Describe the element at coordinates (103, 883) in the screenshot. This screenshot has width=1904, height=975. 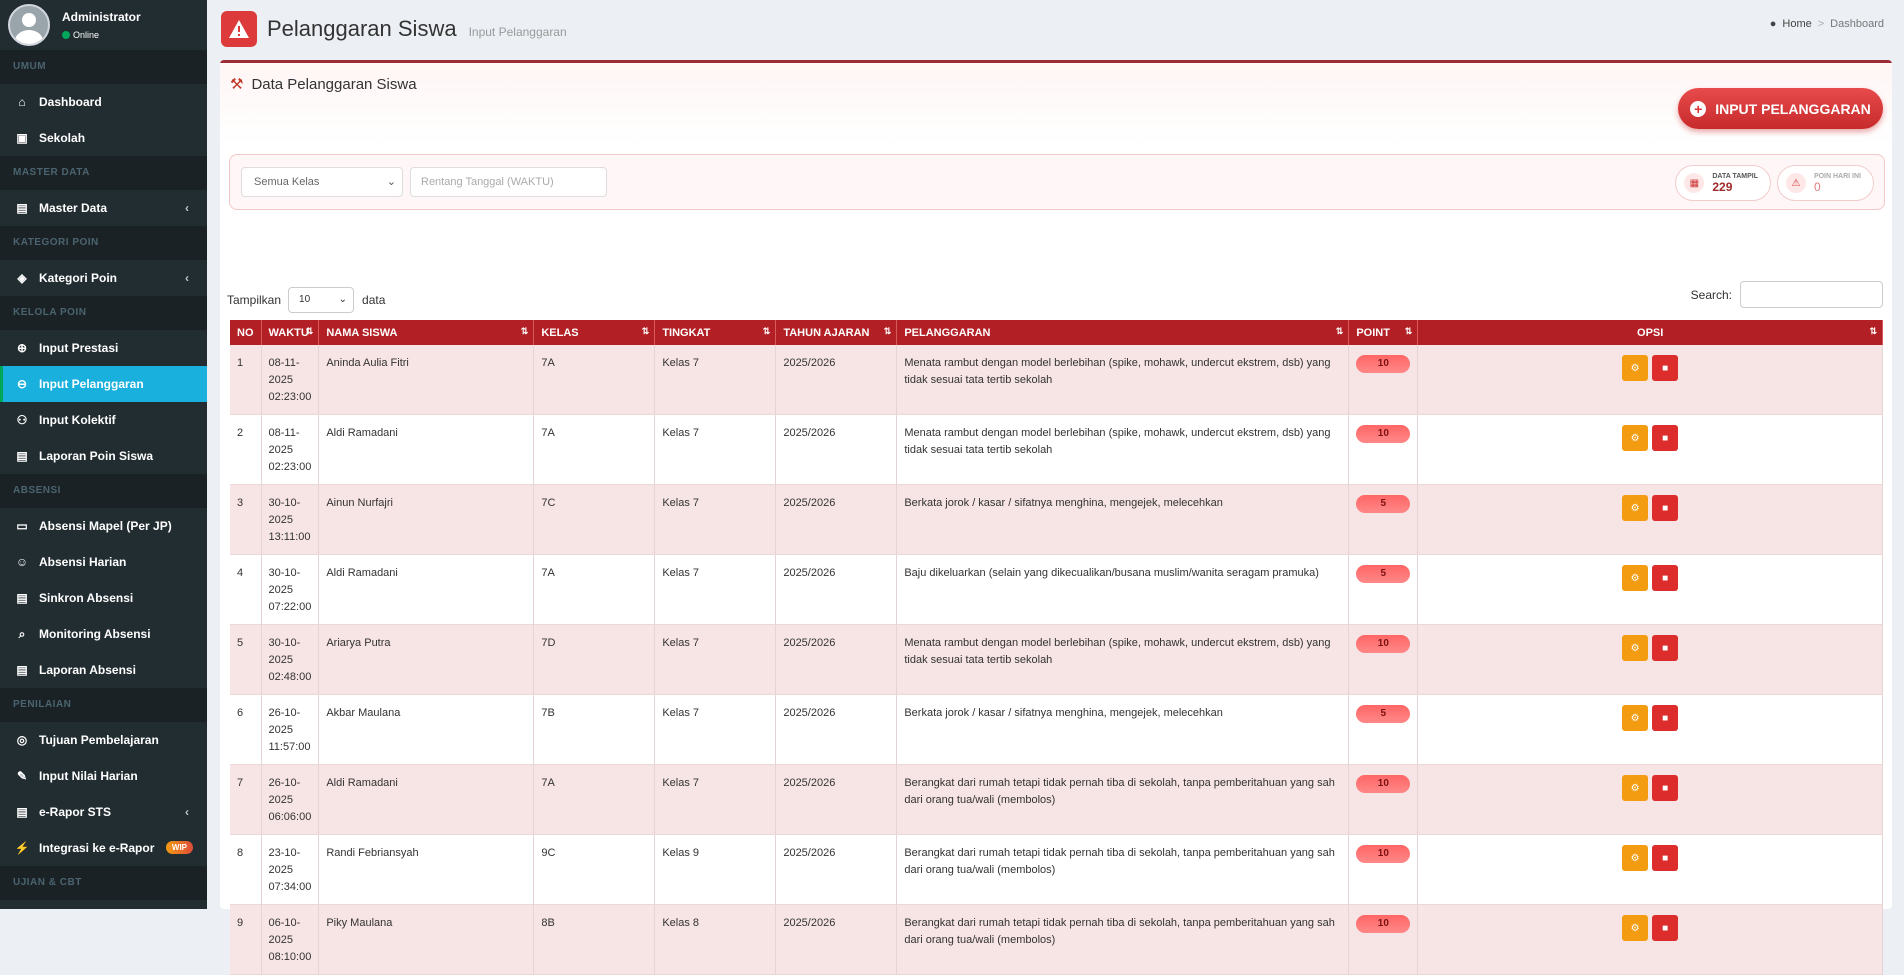
I see `sidebar-section-header: UJIAN & CBT` at that location.